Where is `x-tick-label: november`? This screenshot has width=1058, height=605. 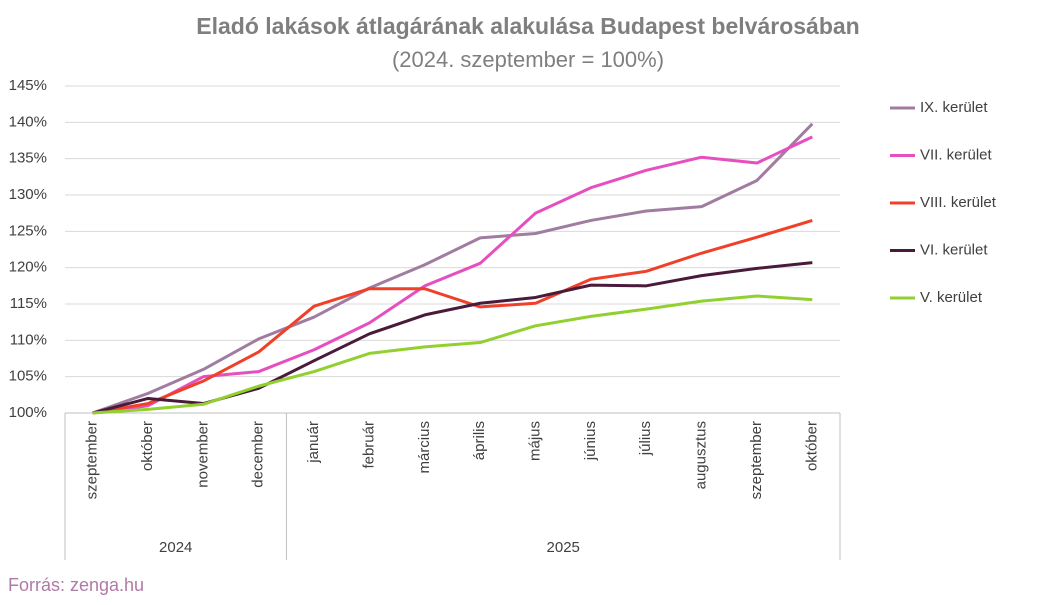
x-tick-label: november is located at coordinates (202, 454).